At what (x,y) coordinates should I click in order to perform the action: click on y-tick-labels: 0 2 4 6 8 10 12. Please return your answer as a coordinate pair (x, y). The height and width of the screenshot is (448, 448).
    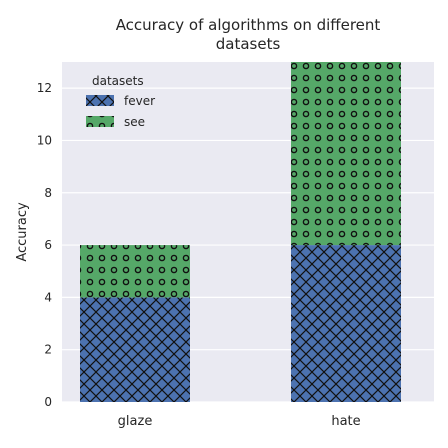
    Looking at the image, I should click on (44, 245).